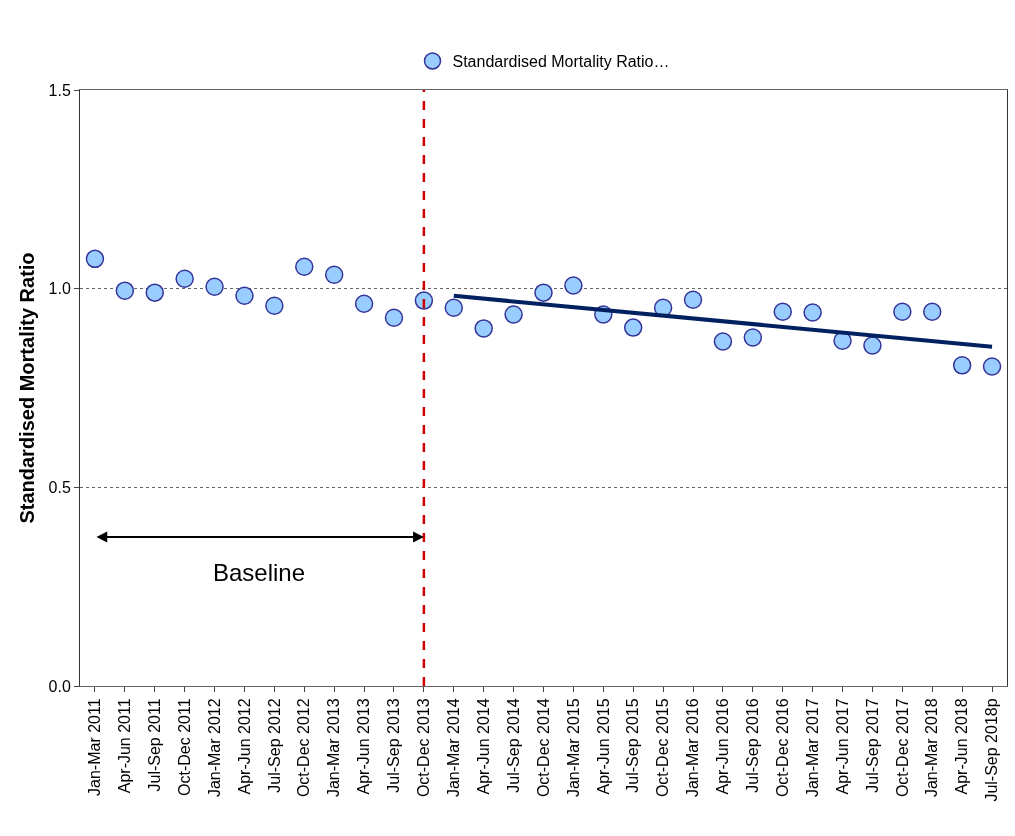 This screenshot has width=1015, height=836. I want to click on y-tick-label: 1.0, so click(59, 289).